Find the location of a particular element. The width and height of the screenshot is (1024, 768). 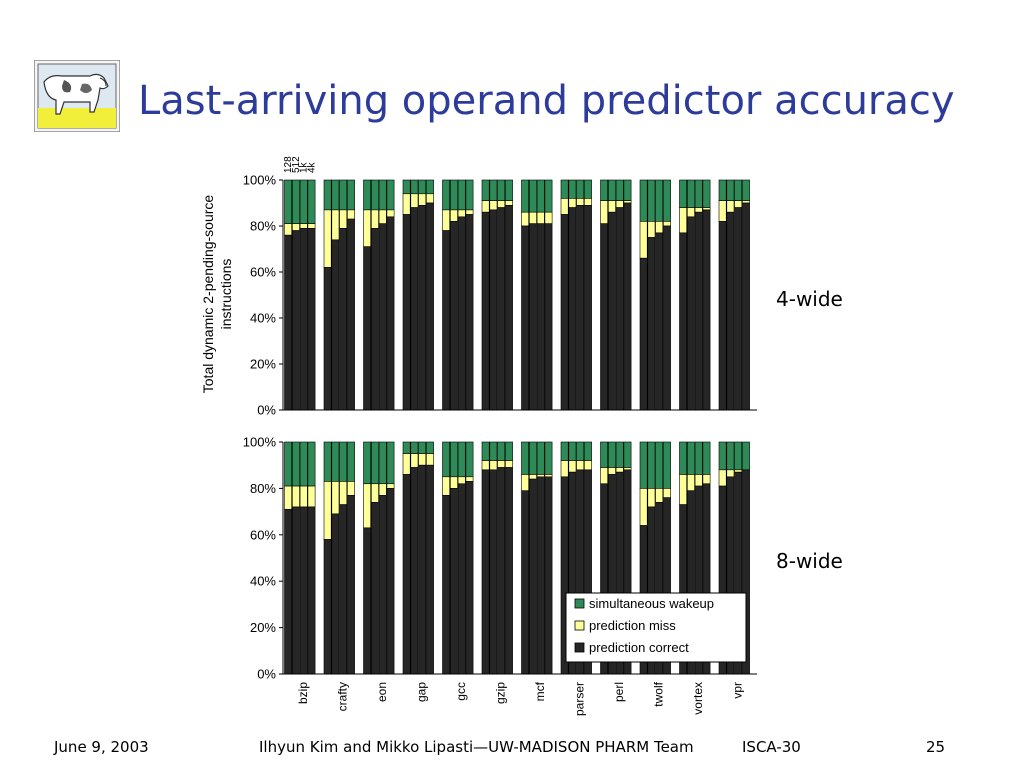

y-tick-label: 40% is located at coordinates (263, 318).